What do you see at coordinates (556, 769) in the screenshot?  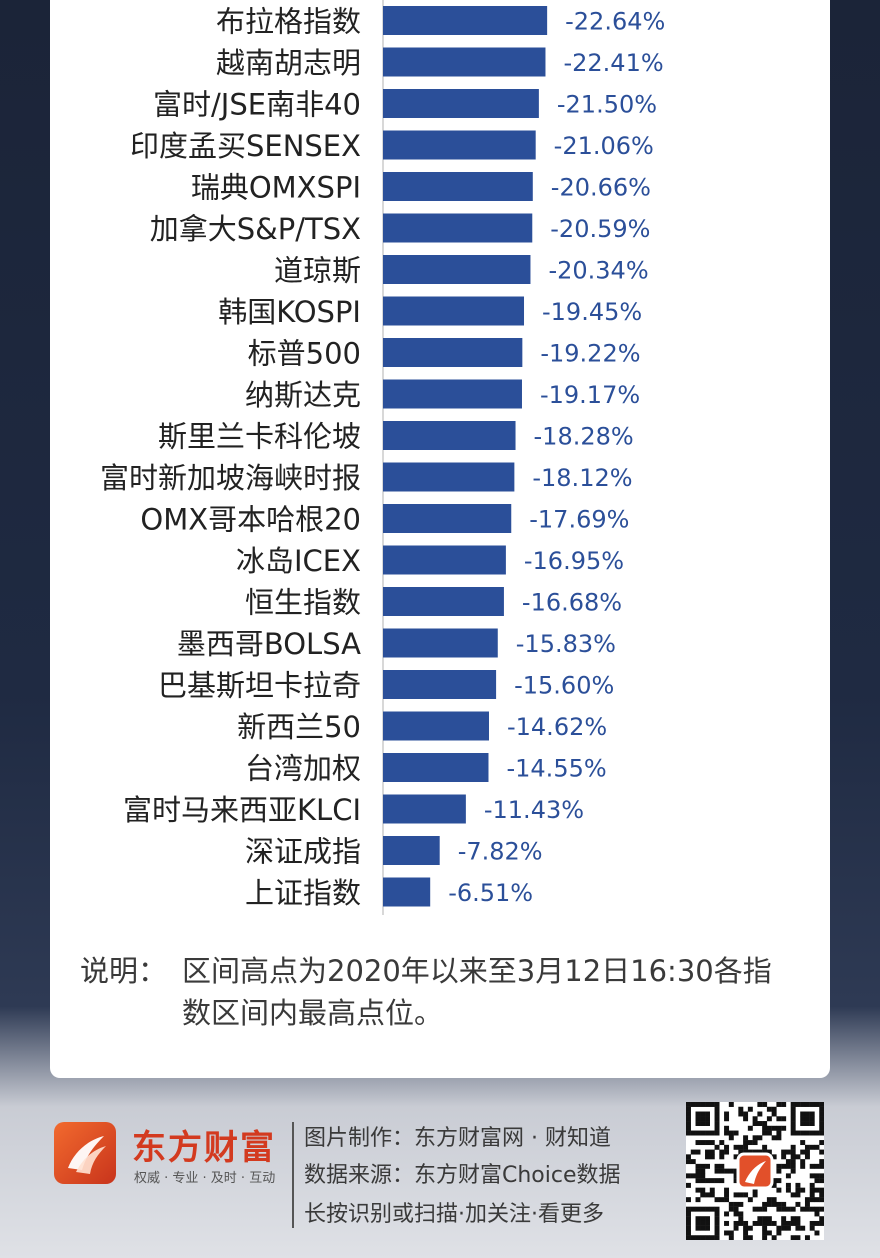 I see `value-label: -14.55%` at bounding box center [556, 769].